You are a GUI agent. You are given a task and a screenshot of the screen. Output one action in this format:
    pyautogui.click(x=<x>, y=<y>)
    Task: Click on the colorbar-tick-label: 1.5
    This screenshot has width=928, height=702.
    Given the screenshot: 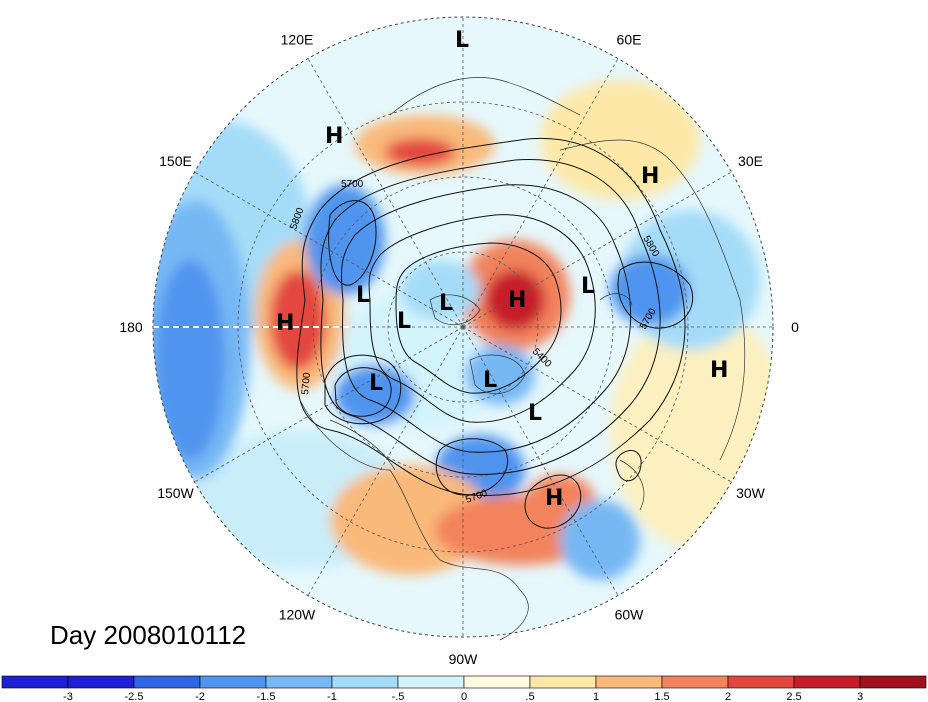 What is the action you would take?
    pyautogui.click(x=661, y=696)
    